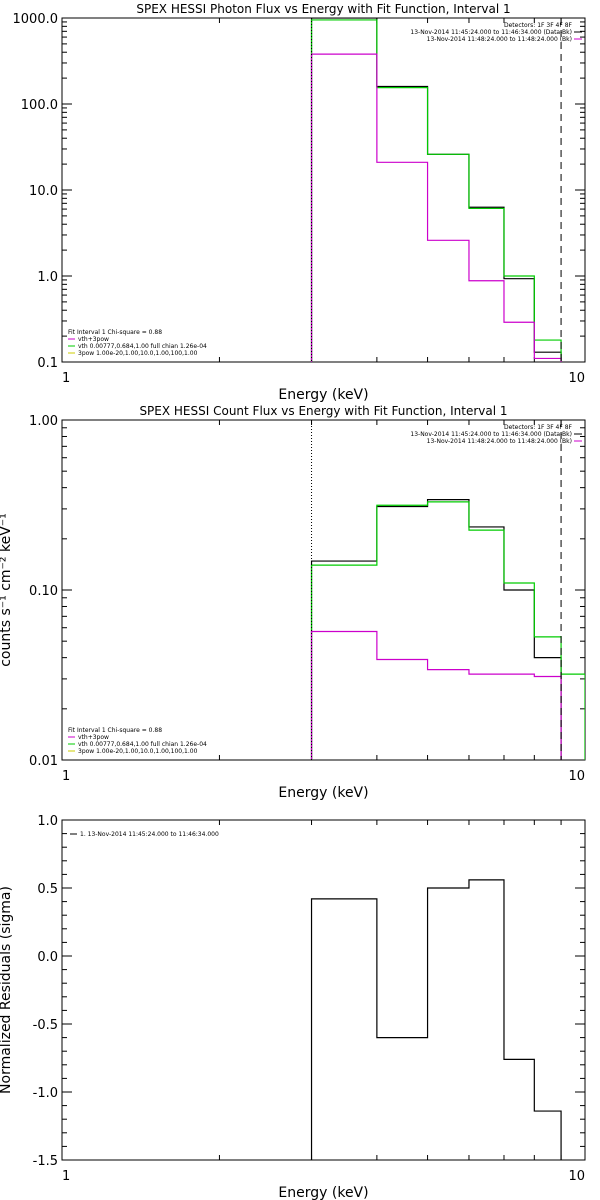 The height and width of the screenshot is (1200, 600). Describe the element at coordinates (7, 990) in the screenshot. I see `y-axis-label: Normalized Residuals (sigma)` at that location.